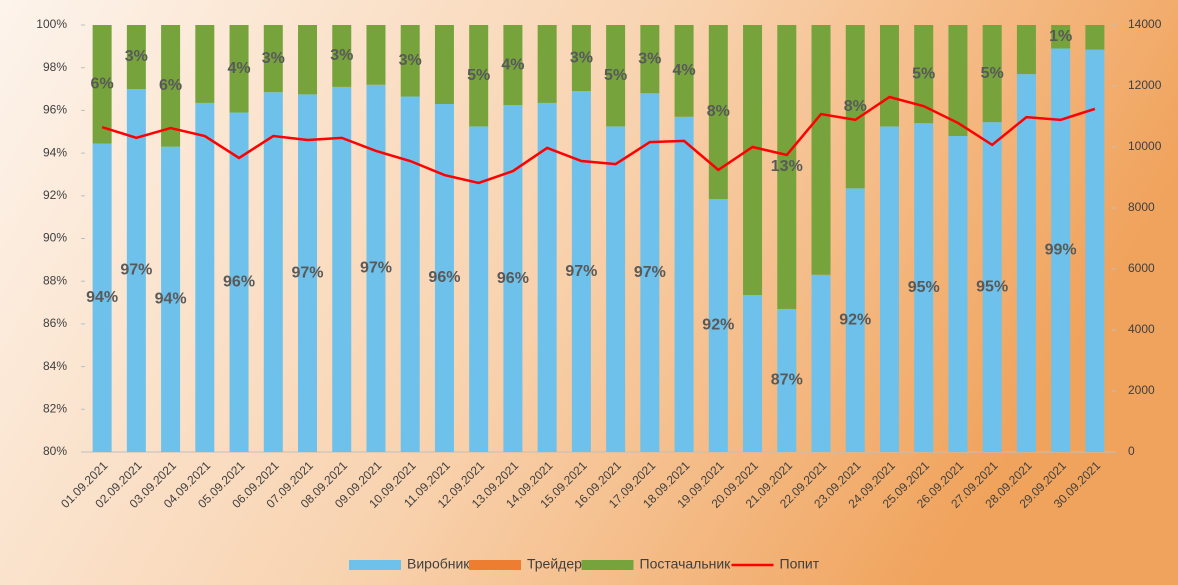 This screenshot has width=1178, height=585. What do you see at coordinates (55, 195) in the screenshot?
I see `y-tick-label: 92%` at bounding box center [55, 195].